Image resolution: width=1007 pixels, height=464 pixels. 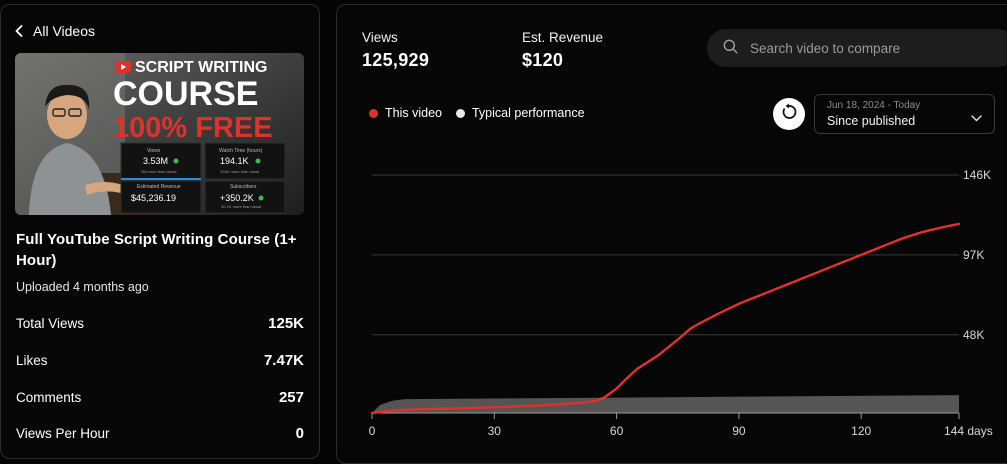 I want to click on y-tick-label: 97K, so click(x=973, y=255).